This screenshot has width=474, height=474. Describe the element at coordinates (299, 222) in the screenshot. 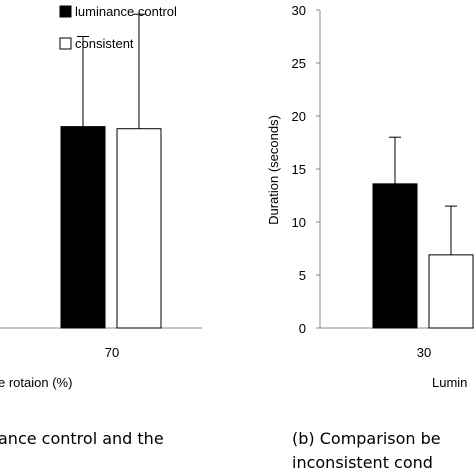

I see `panel-b-y-tick-label: 10` at that location.